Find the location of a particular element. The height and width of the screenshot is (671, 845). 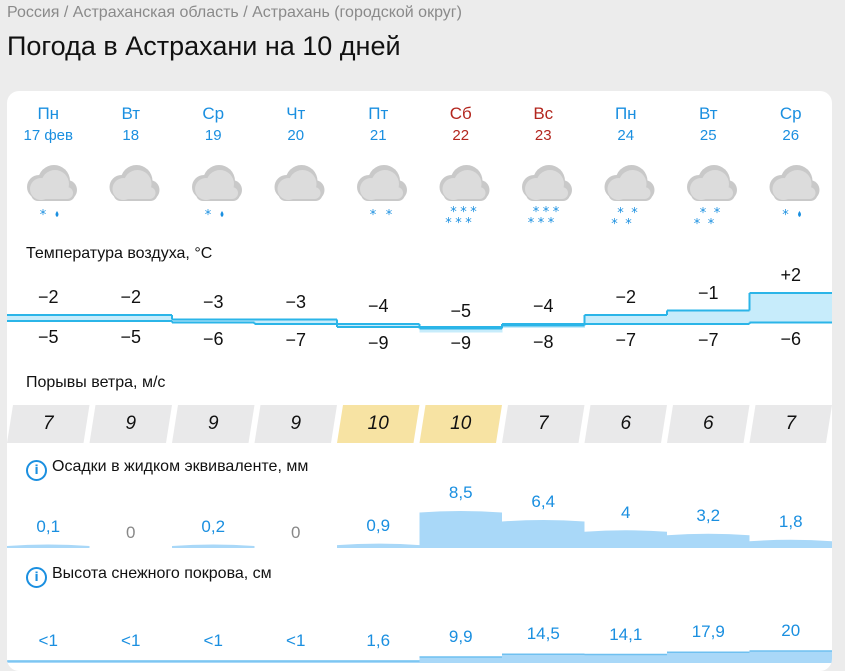

snow-value: 9,9 is located at coordinates (460, 637).